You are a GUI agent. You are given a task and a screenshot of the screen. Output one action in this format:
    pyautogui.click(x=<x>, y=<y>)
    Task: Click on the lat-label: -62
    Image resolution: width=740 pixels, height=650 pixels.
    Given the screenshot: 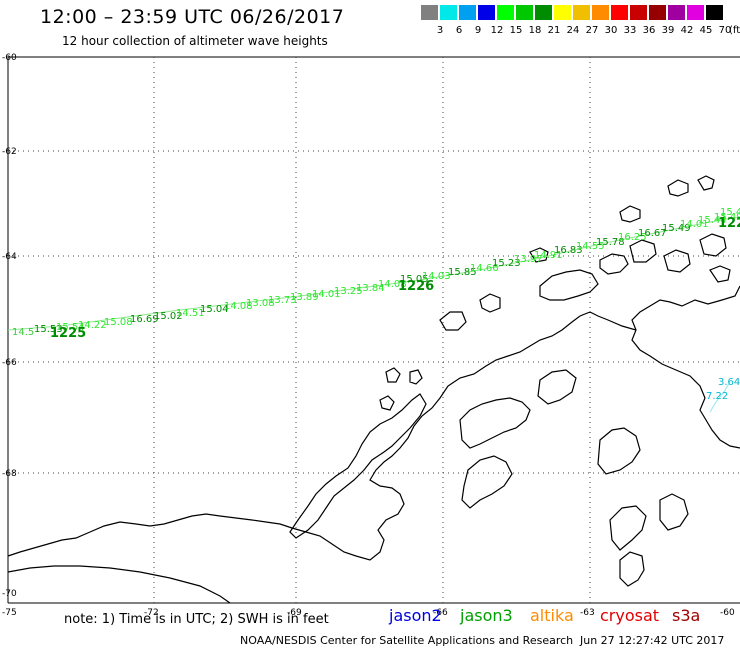 What is the action you would take?
    pyautogui.click(x=9, y=152)
    